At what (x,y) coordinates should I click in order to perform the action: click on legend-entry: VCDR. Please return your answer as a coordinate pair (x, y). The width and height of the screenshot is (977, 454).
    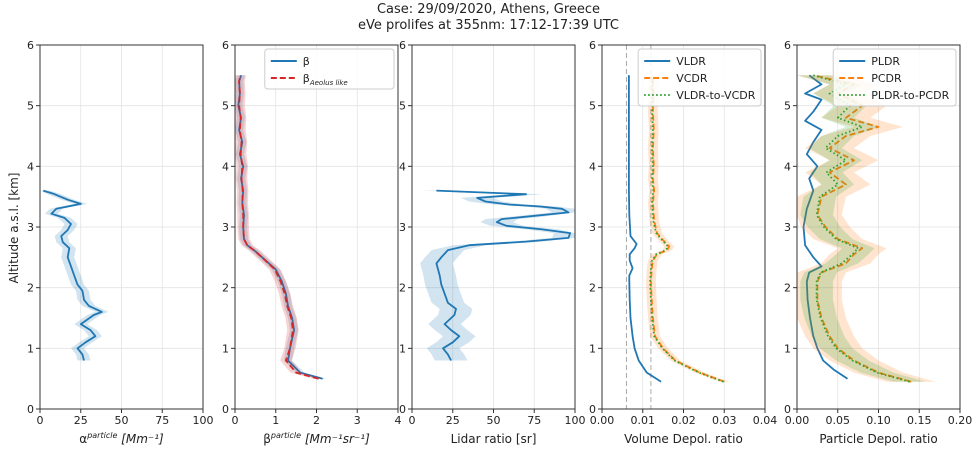
    Looking at the image, I should click on (692, 78).